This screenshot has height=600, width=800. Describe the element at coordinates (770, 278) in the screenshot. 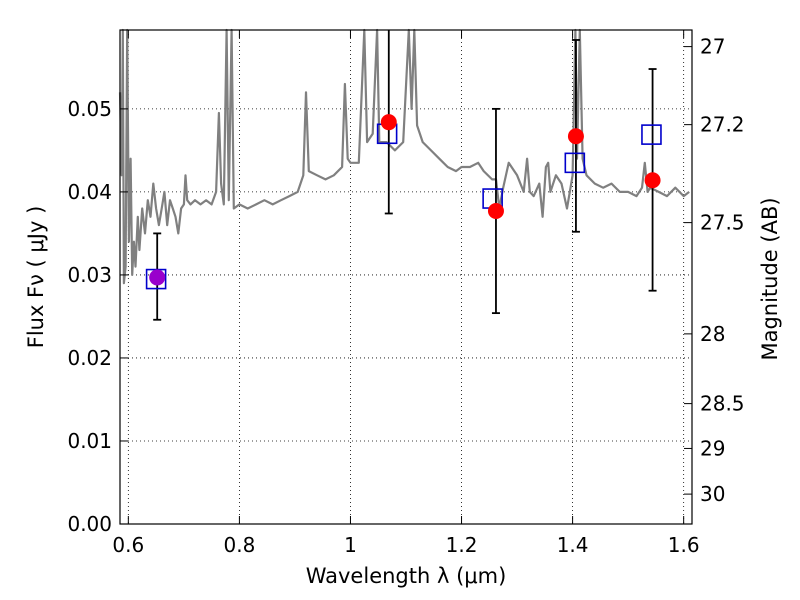

I see `y2-axis-label: Magnitude (AB)` at that location.